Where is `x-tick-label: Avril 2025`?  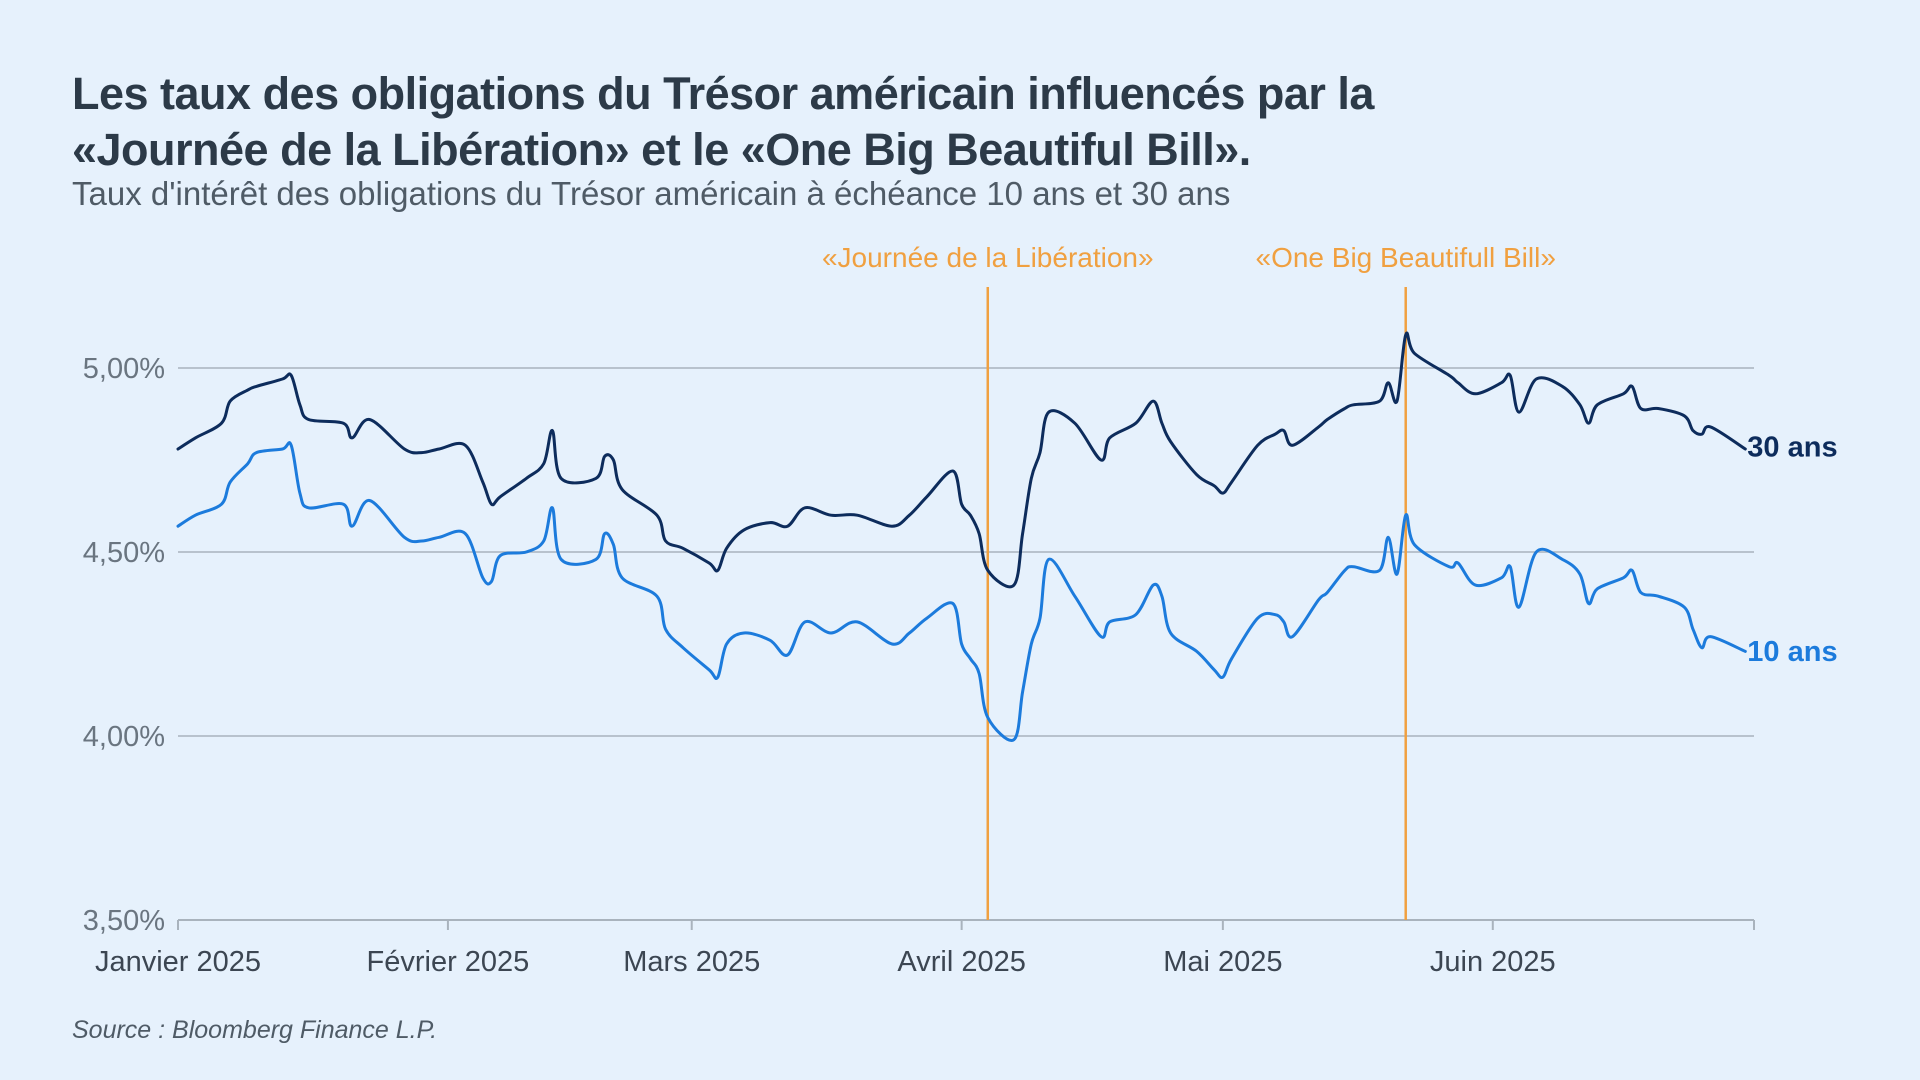
x-tick-label: Avril 2025 is located at coordinates (961, 962).